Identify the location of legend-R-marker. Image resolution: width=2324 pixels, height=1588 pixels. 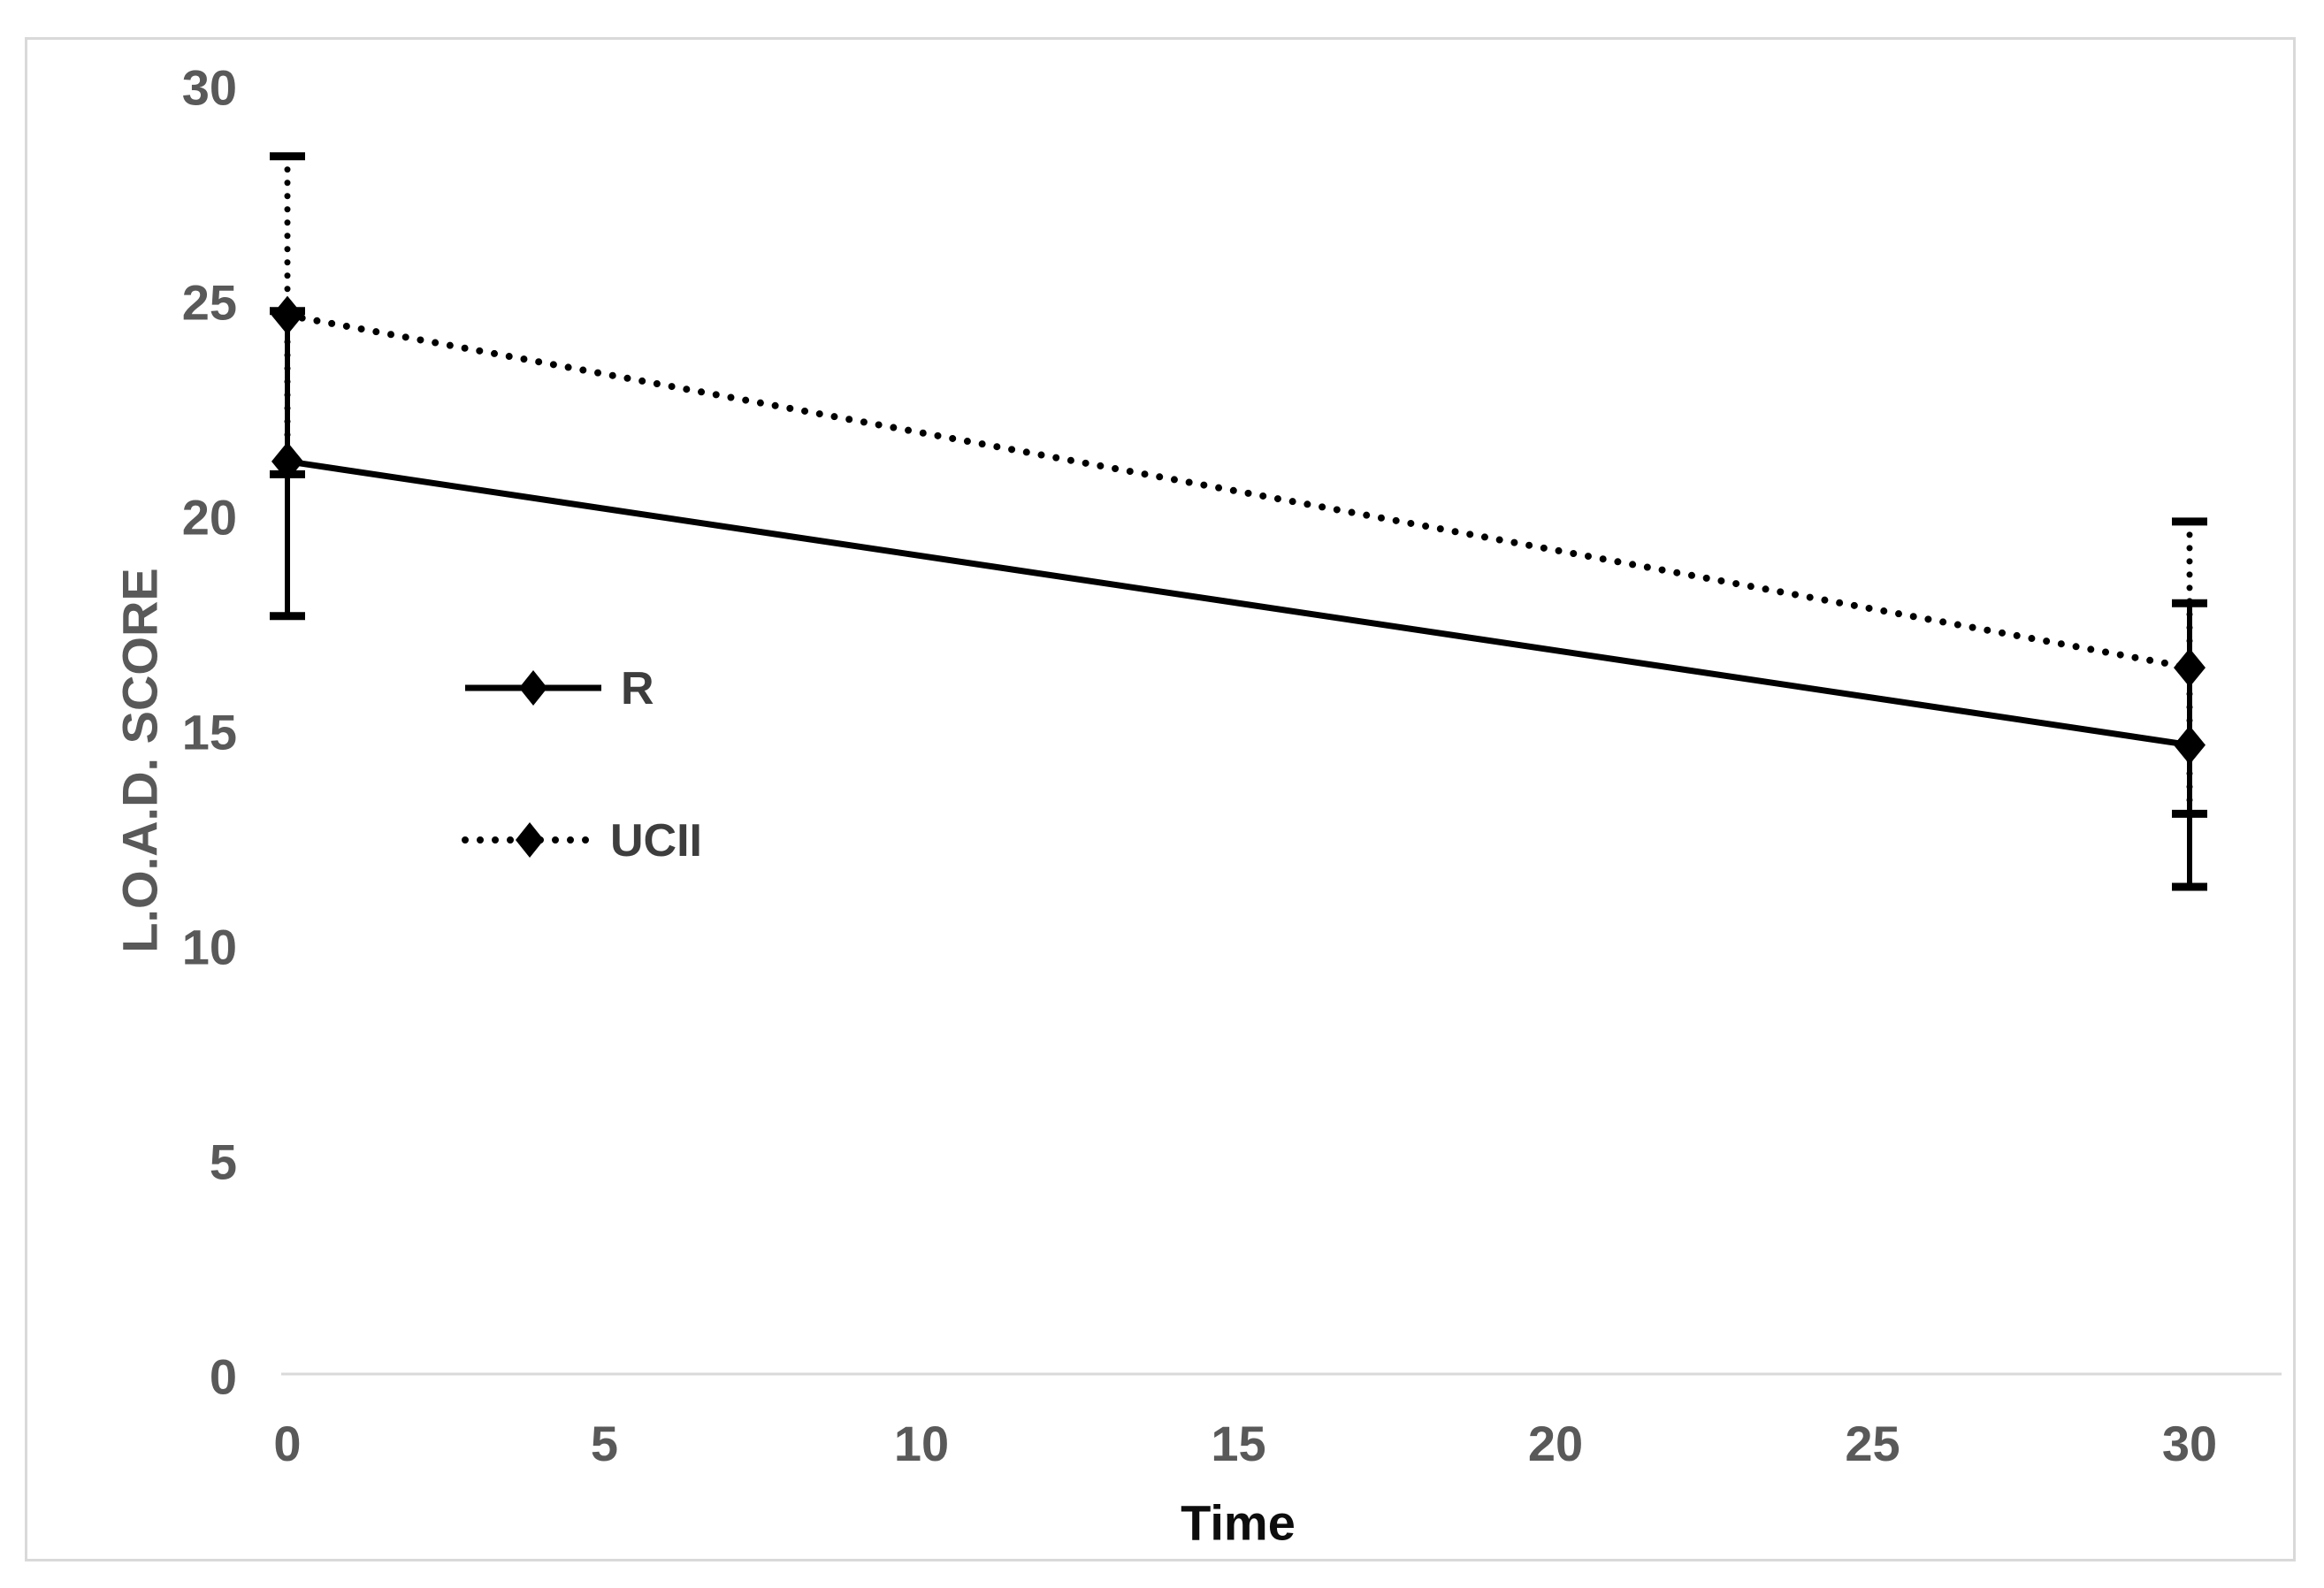
(533, 688).